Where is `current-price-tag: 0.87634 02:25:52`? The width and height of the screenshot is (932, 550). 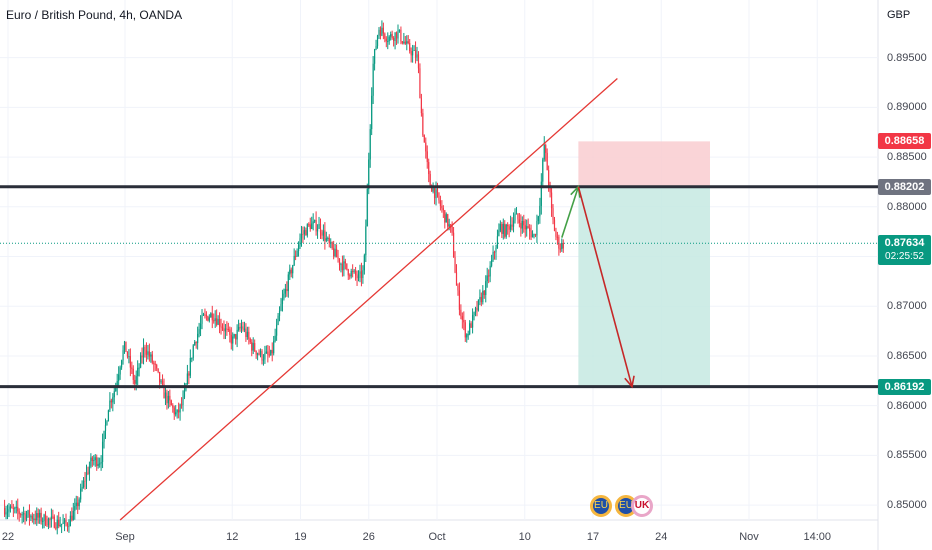 current-price-tag: 0.87634 02:25:52 is located at coordinates (904, 250).